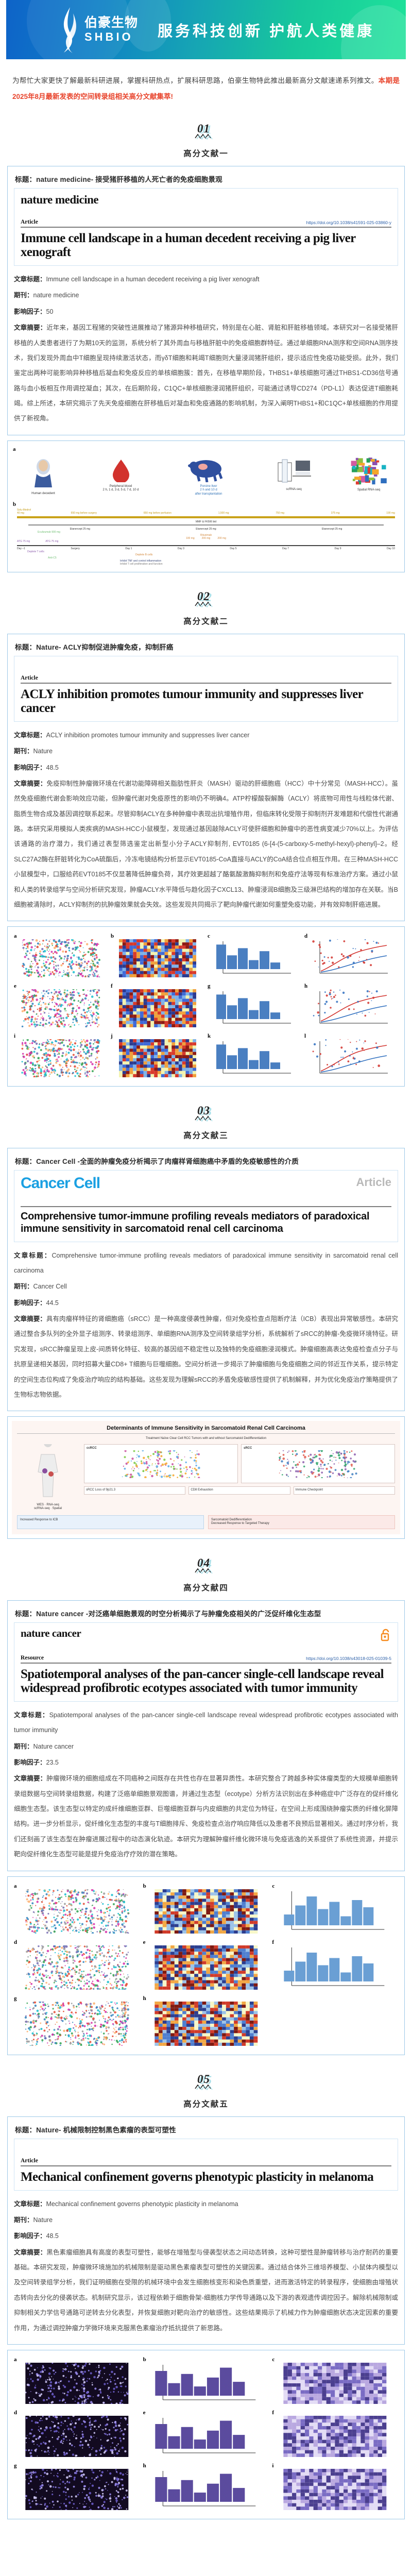 The image size is (412, 2576). Describe the element at coordinates (385, 1634) in the screenshot. I see `open-access-icon` at that location.